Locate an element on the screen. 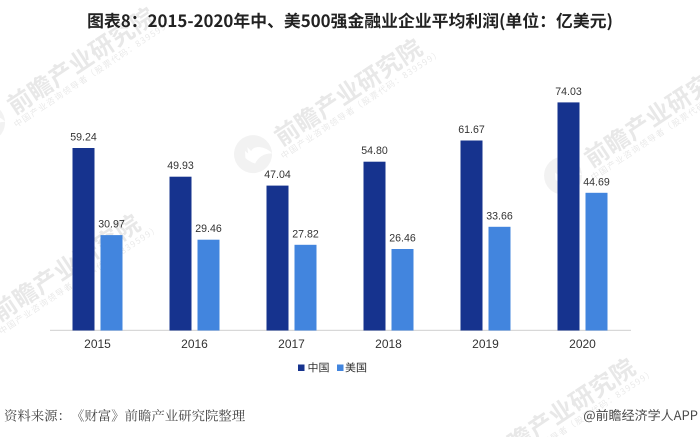 This screenshot has height=442, width=700. svg-text: 74.03 is located at coordinates (568, 92).